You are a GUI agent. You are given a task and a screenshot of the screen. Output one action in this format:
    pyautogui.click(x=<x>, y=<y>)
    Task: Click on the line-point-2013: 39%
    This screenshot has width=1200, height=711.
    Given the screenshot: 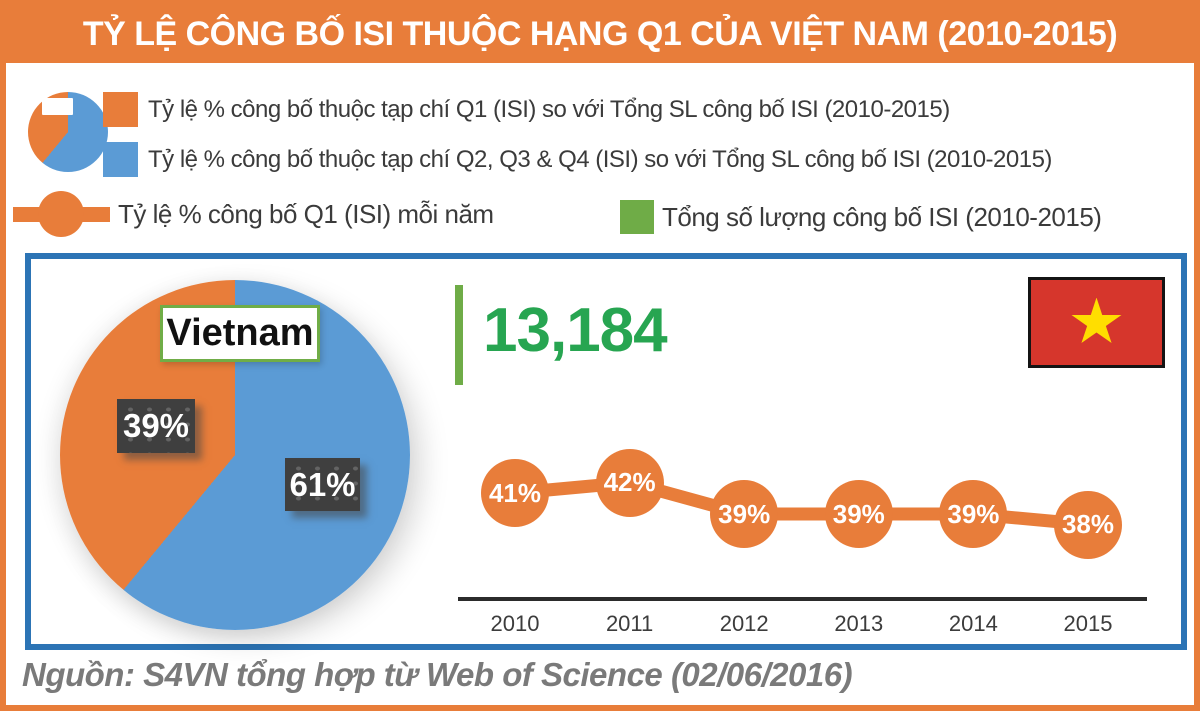 What is the action you would take?
    pyautogui.click(x=858, y=514)
    